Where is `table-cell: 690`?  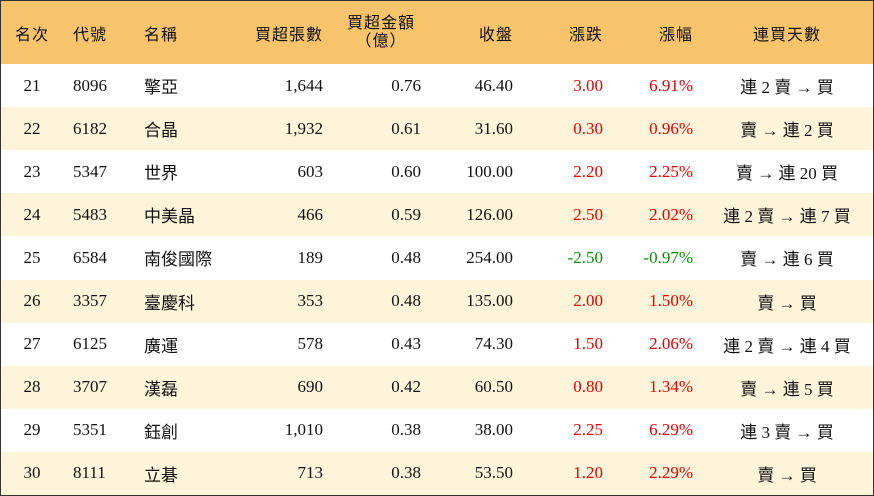 table-cell: 690 is located at coordinates (310, 387).